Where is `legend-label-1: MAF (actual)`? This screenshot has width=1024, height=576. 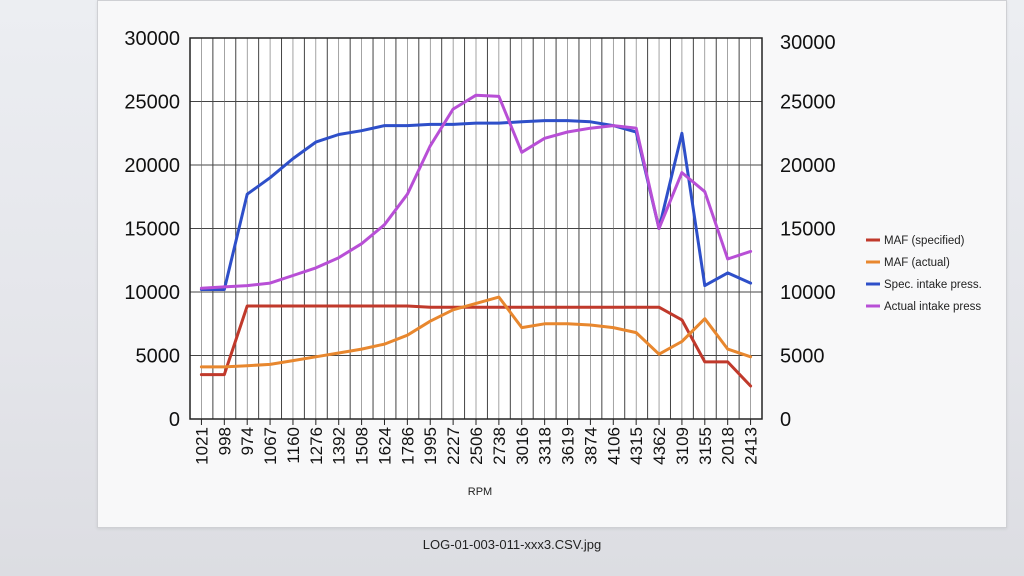
legend-label-1: MAF (actual) is located at coordinates (917, 263).